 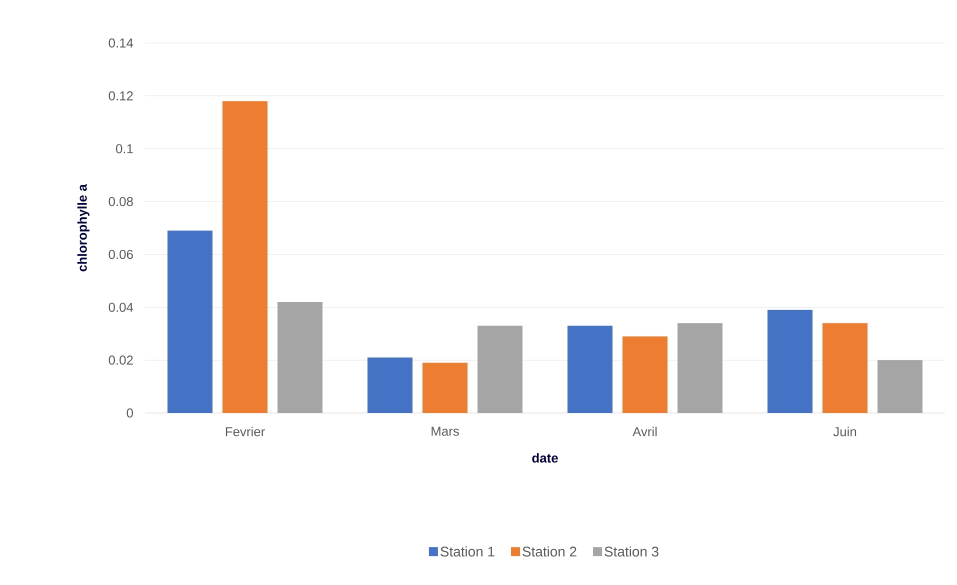 What do you see at coordinates (445, 431) in the screenshot?
I see `x-tick-label: Mars` at bounding box center [445, 431].